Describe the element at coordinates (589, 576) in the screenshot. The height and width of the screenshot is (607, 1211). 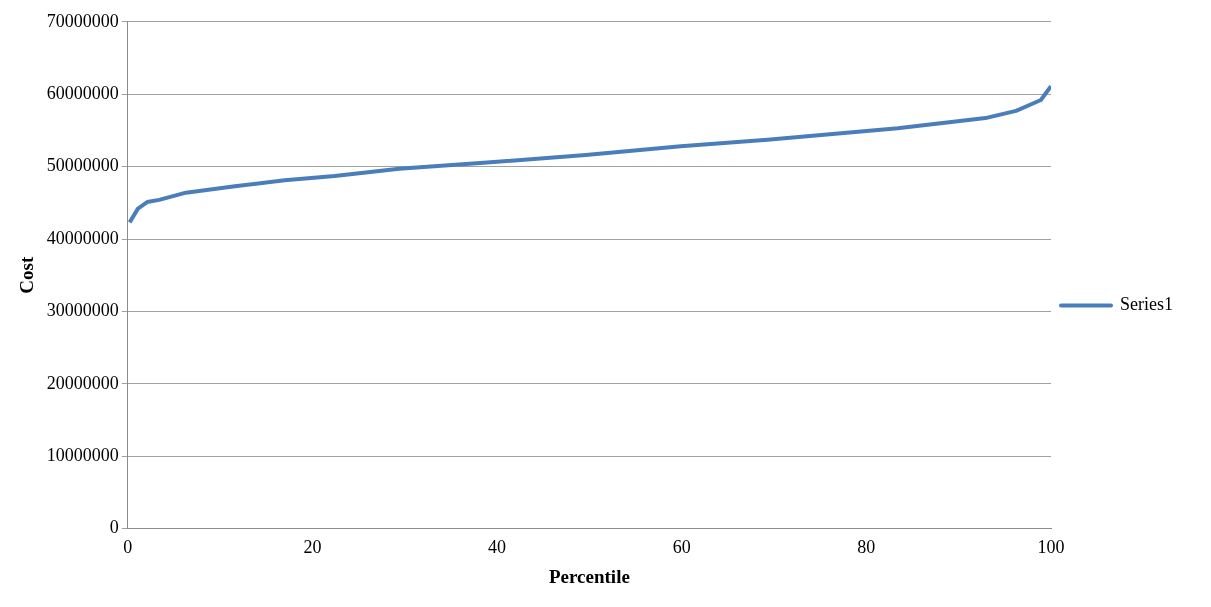
I see `x-axis-title: Percentile` at that location.